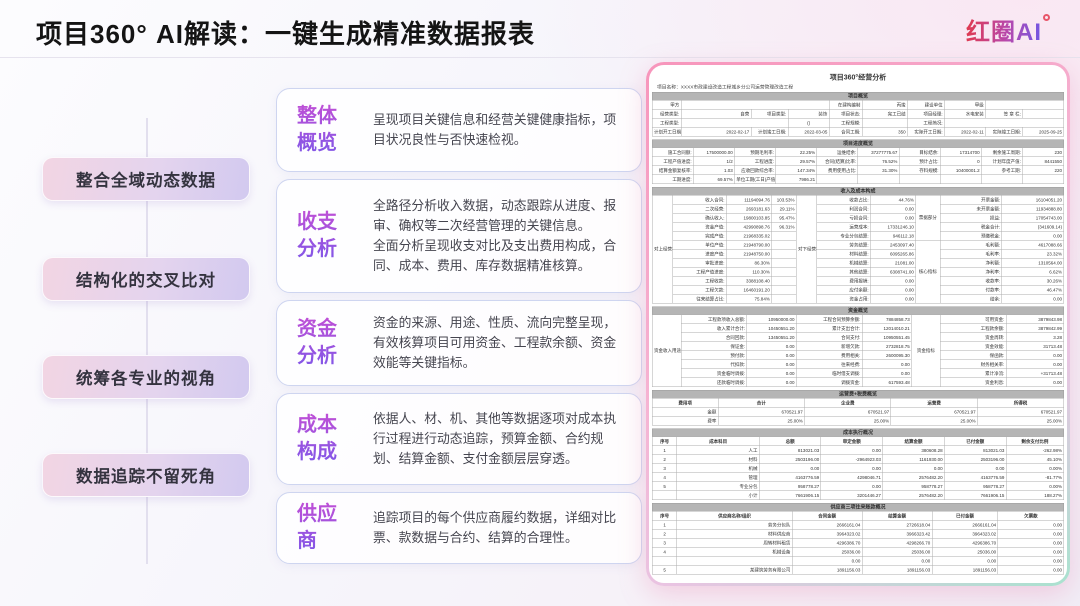 This screenshot has height=606, width=1080. What do you see at coordinates (971, 218) in the screenshot?
I see `report-cell: 损益:` at bounding box center [971, 218].